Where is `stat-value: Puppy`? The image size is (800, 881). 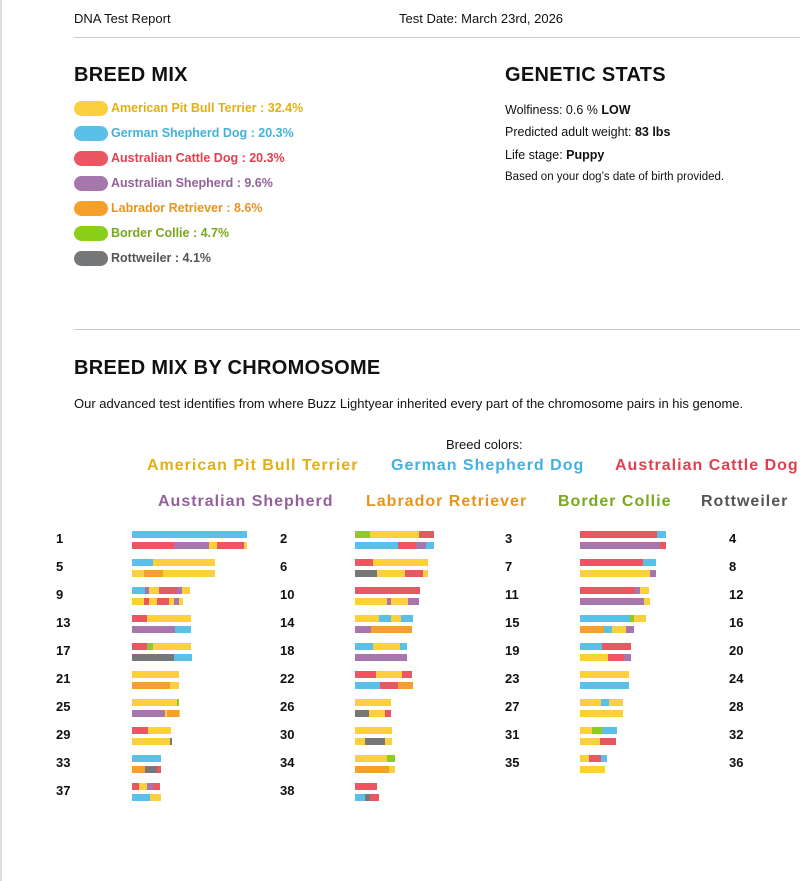
stat-value: Puppy is located at coordinates (585, 155).